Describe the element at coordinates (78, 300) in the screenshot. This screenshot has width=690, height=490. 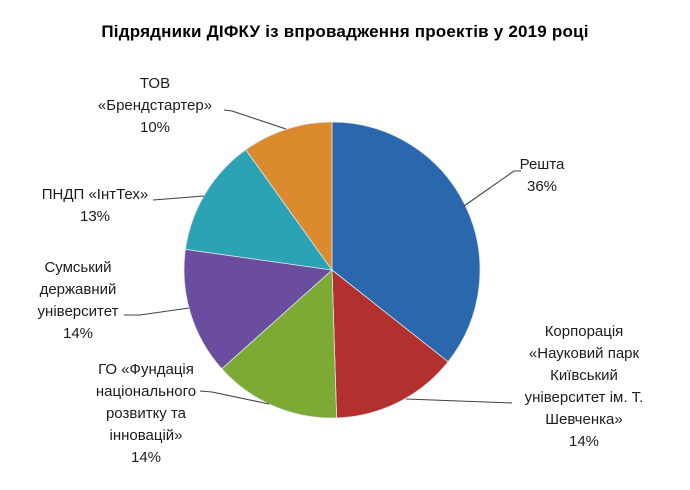
I see `callout-sumskyi-university: Сумський державний університет 14%` at that location.